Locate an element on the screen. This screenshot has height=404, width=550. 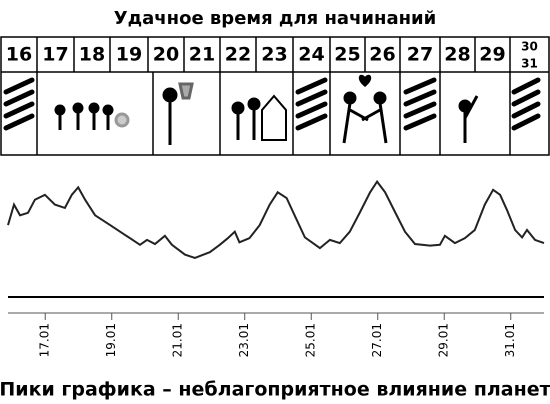
x-tick-label: 31.01 is located at coordinates (510, 340).